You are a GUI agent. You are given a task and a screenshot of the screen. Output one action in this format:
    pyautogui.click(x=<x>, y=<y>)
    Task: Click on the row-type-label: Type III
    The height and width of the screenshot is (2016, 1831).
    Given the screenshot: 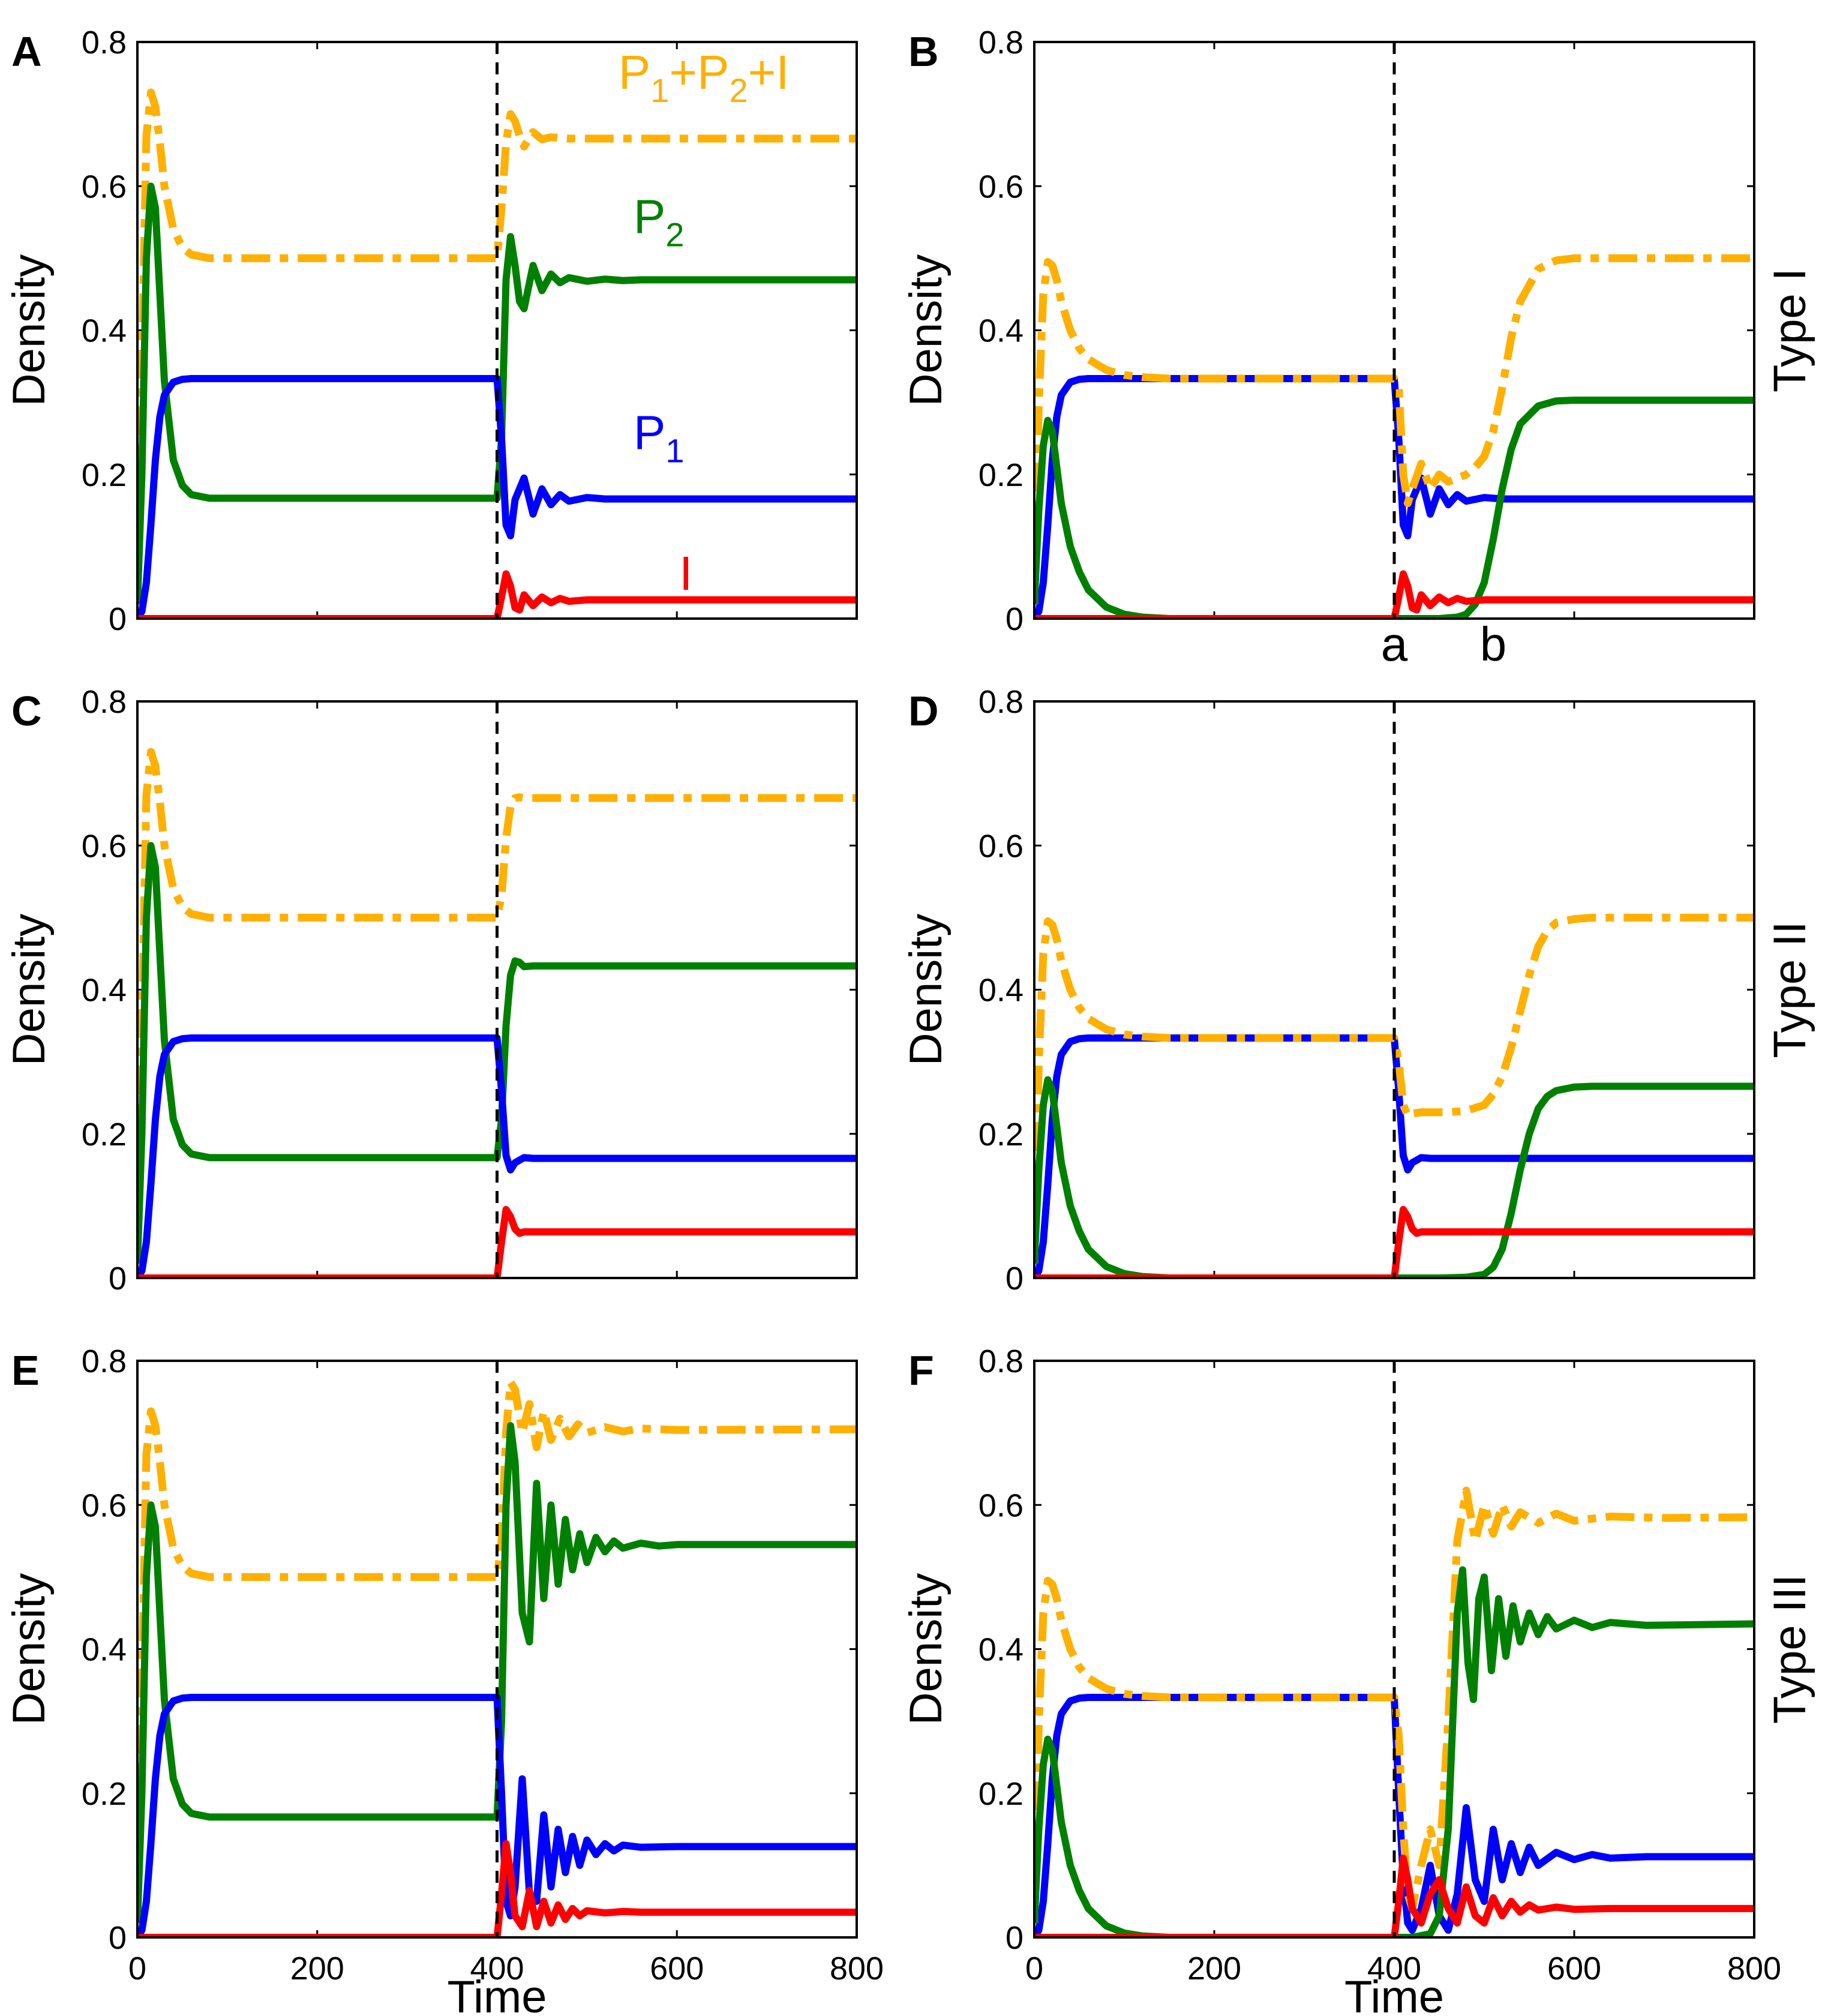 What is the action you would take?
    pyautogui.click(x=1790, y=1649)
    